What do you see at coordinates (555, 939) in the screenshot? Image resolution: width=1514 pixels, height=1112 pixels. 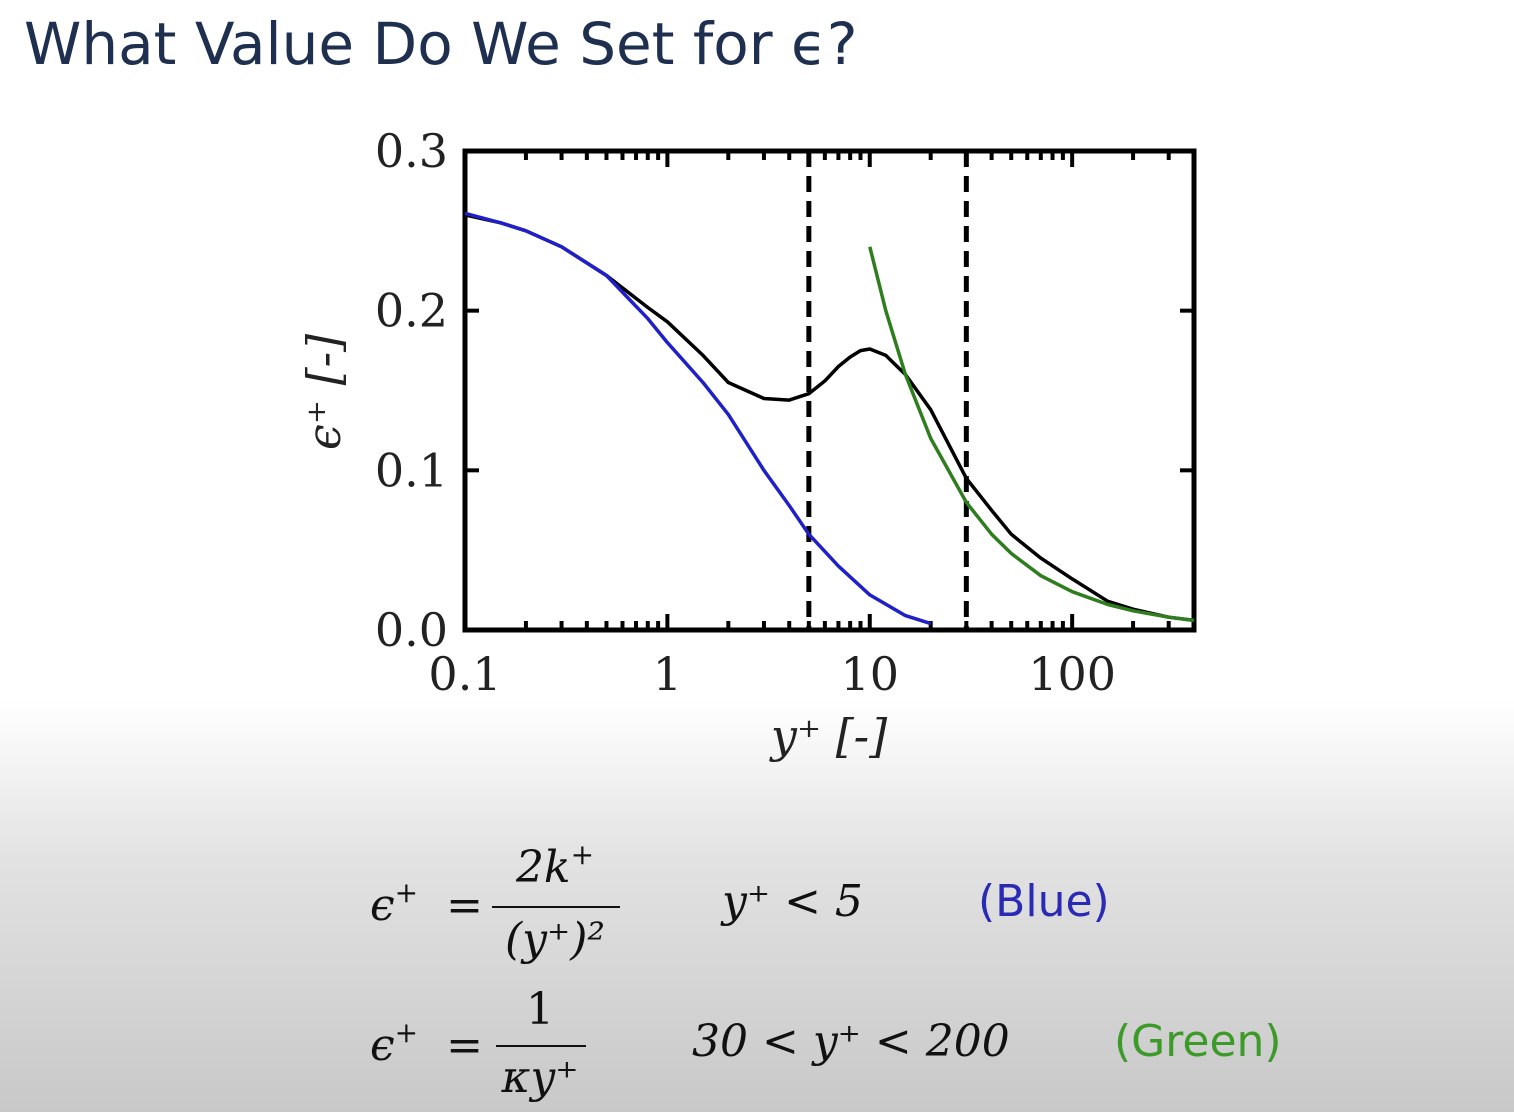 I see `eq1-denominator: (y⁺)²` at bounding box center [555, 939].